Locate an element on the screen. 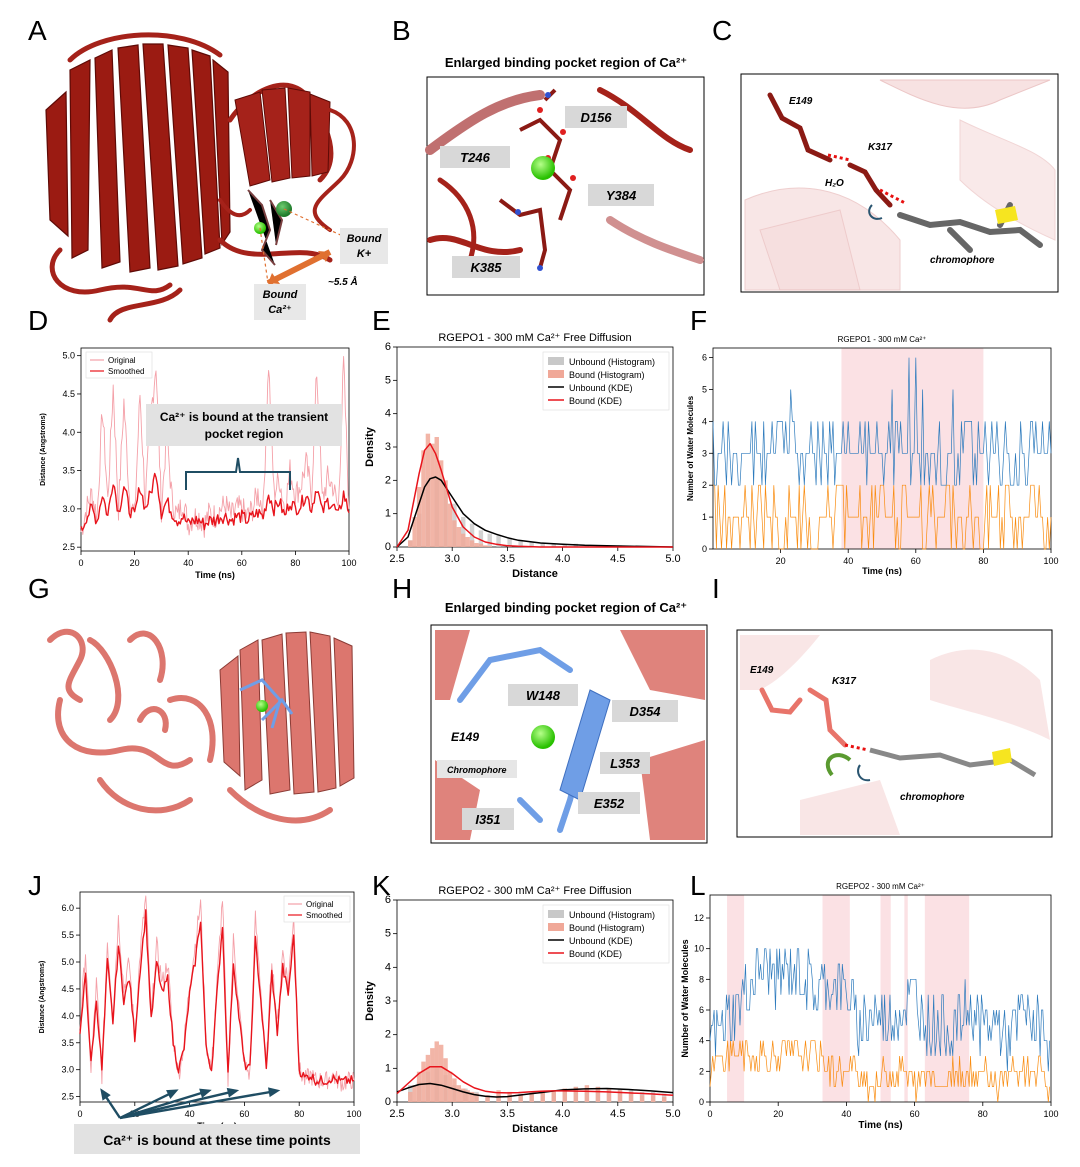 The image size is (1080, 1167). chart-title: RGEPO2 - 300 mM Ca²⁺ Free Diffusion is located at coordinates (534, 891).